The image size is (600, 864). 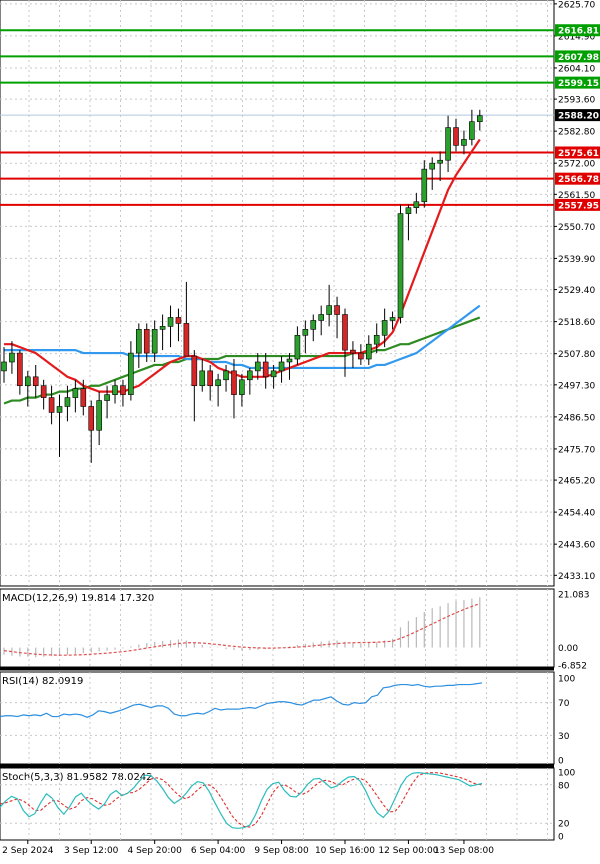 What do you see at coordinates (28, 851) in the screenshot?
I see `time-tick-label: 2 Sep 2024` at bounding box center [28, 851].